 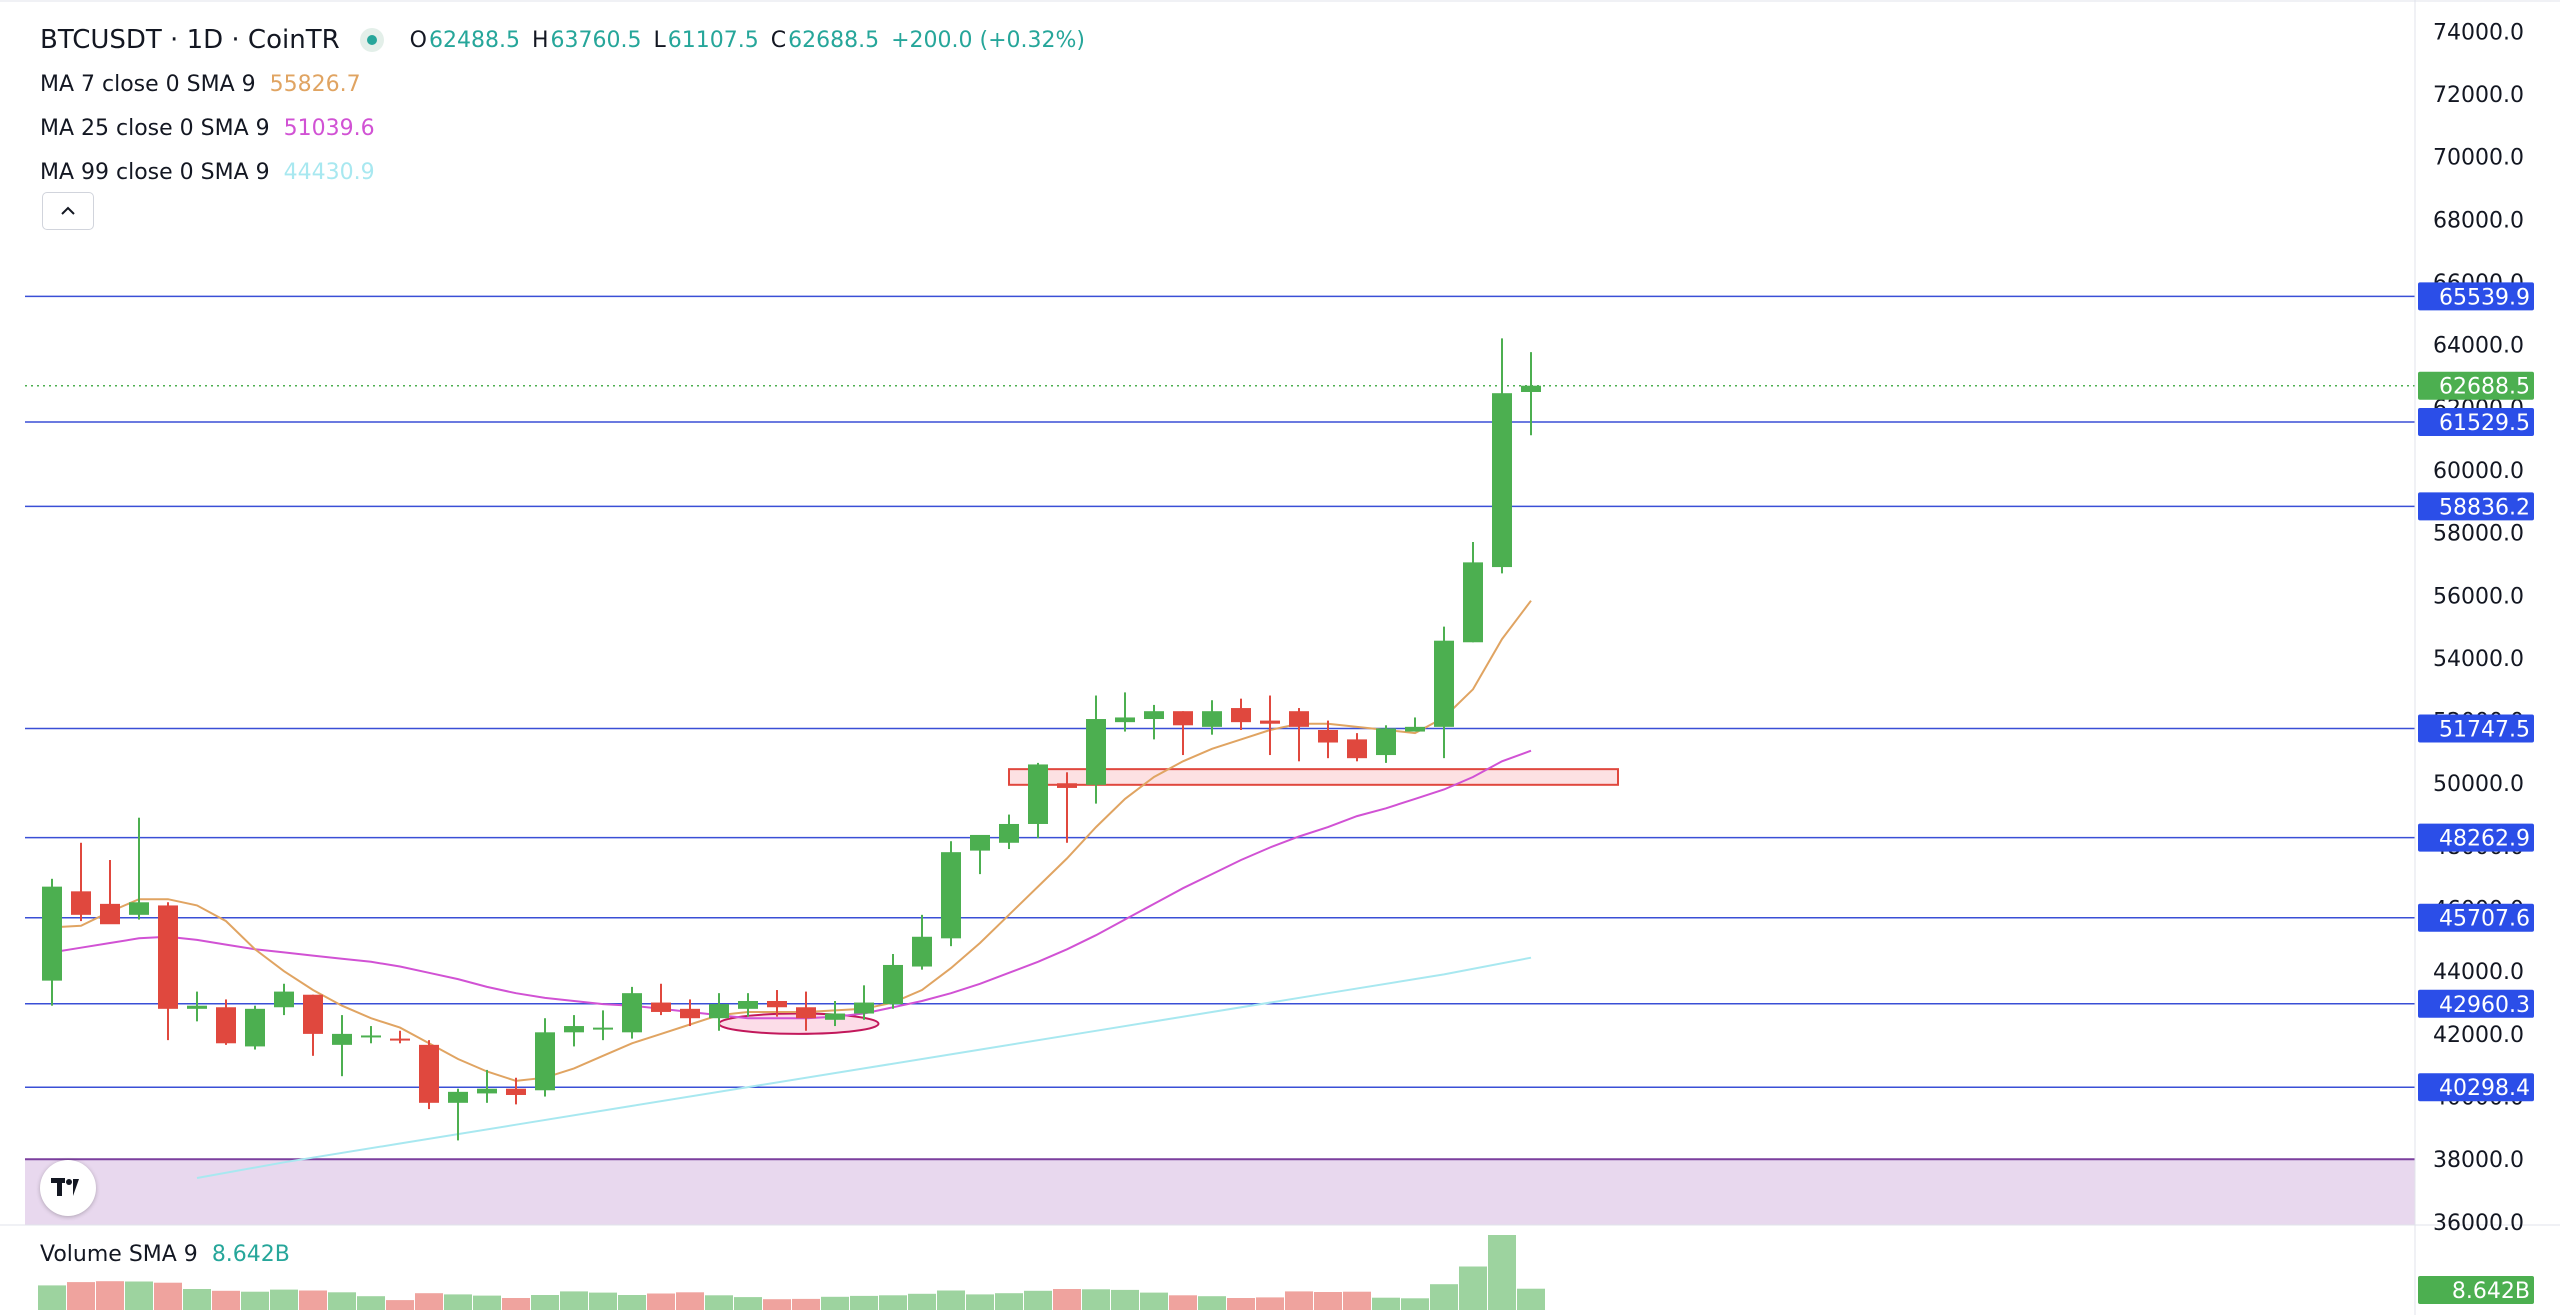 What do you see at coordinates (2484, 507) in the screenshot?
I see `level-price-tag: 58836.2` at bounding box center [2484, 507].